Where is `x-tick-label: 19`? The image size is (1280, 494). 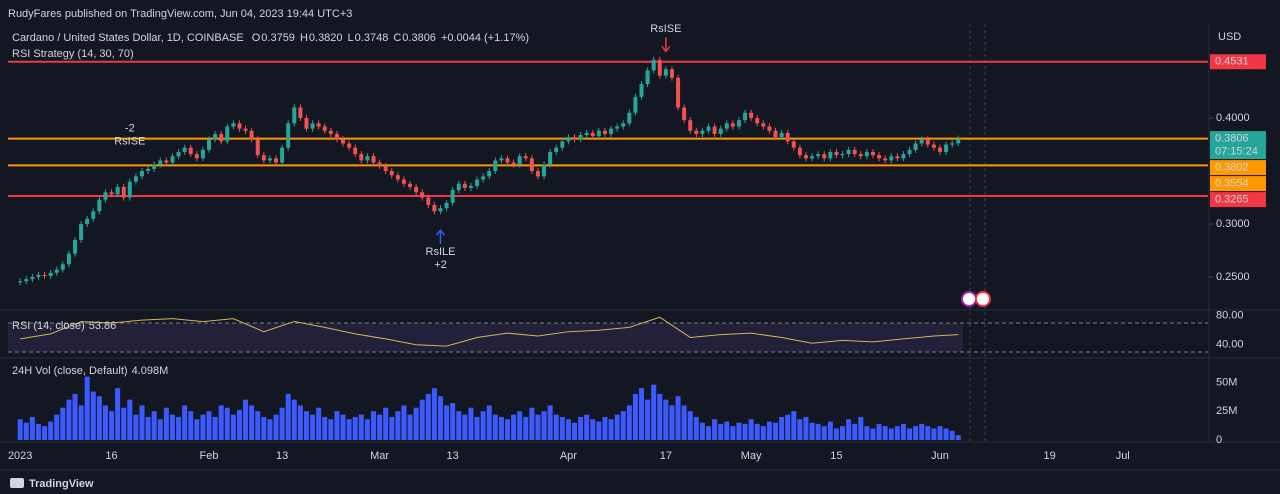
x-tick-label: 19 is located at coordinates (1049, 456).